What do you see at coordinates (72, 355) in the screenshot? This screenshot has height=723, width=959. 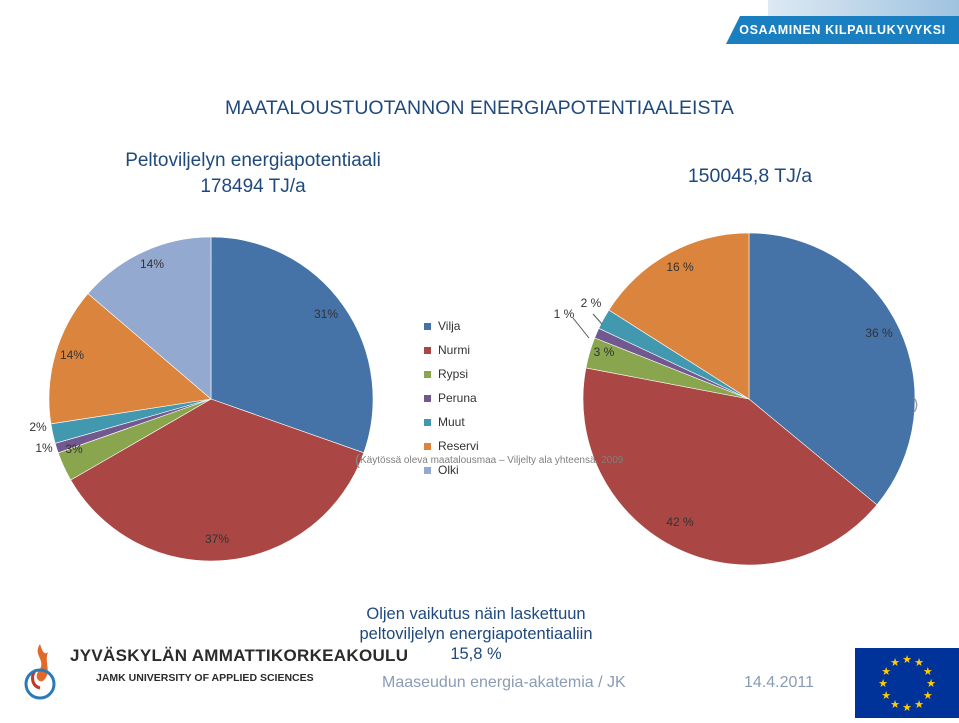 I see `data-label-reservi: 14%` at bounding box center [72, 355].